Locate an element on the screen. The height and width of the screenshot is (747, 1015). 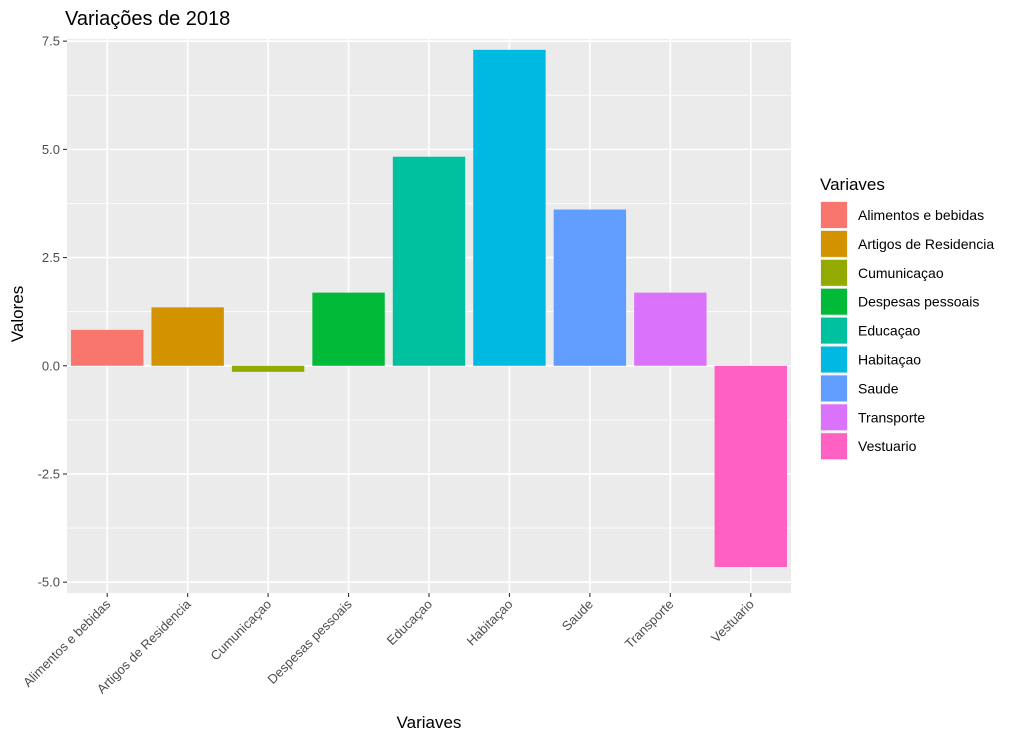
bar-transporte is located at coordinates (670, 329).